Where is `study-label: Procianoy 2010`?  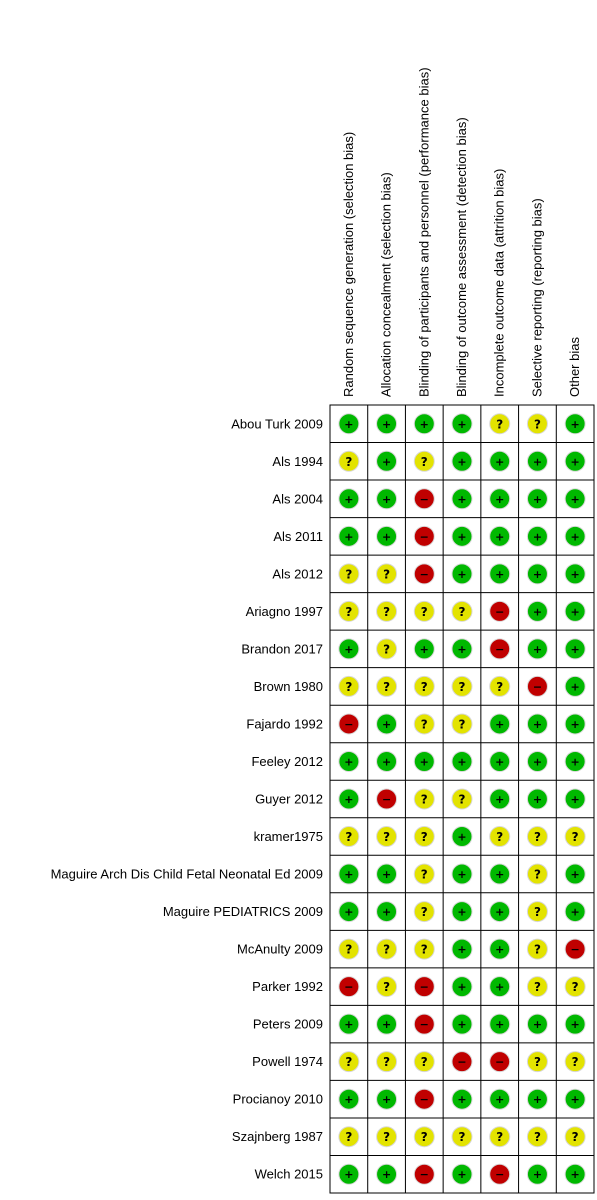
study-label: Procianoy 2010 is located at coordinates (278, 1099).